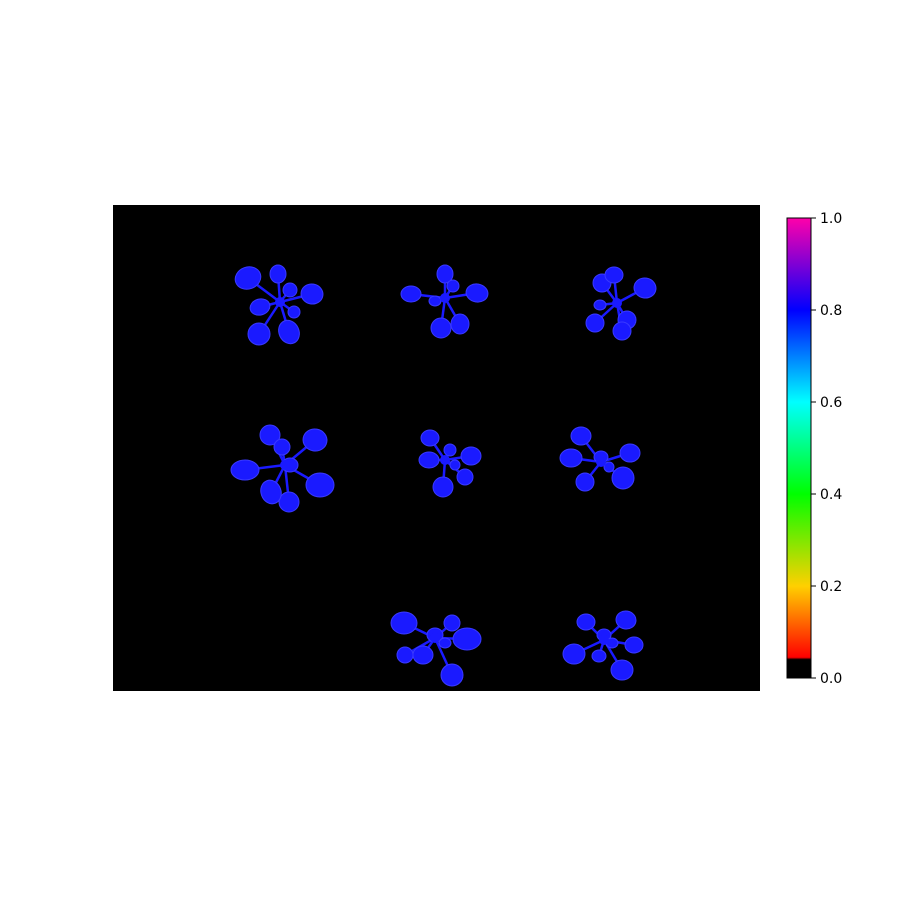 Image resolution: width=900 pixels, height=900 pixels. I want to click on colorbar-tick-label: 1.0, so click(831, 219).